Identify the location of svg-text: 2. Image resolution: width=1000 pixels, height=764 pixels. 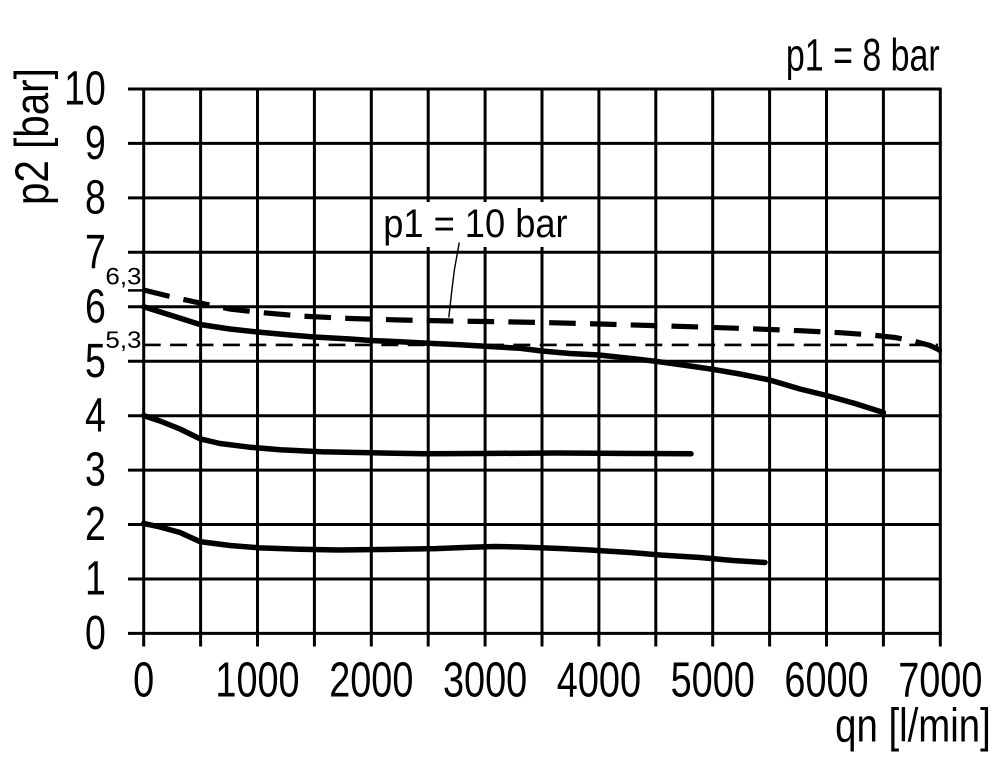
(95, 525).